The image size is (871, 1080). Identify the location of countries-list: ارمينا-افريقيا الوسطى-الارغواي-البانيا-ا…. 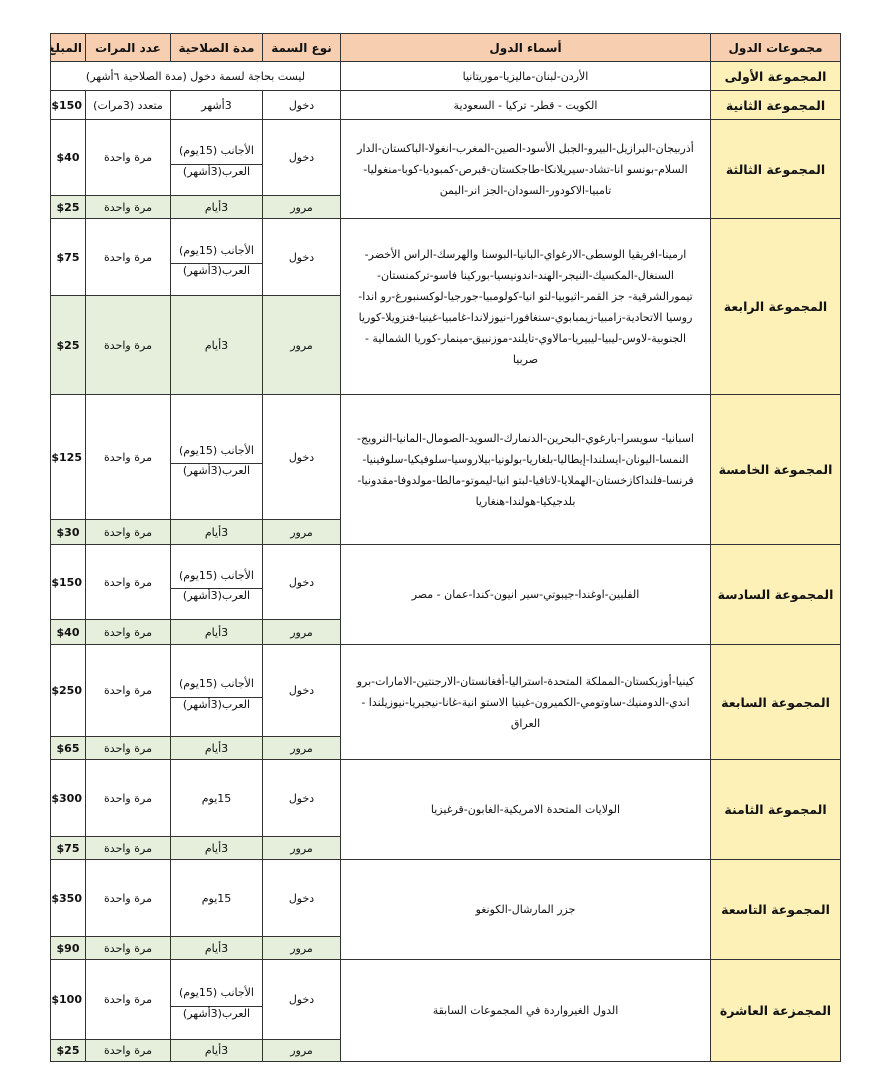
(525, 306).